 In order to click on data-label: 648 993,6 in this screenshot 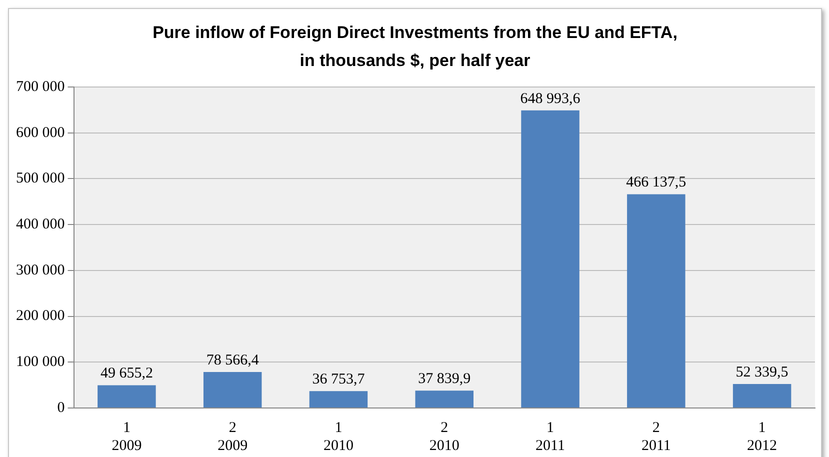, I will do `click(550, 98)`.